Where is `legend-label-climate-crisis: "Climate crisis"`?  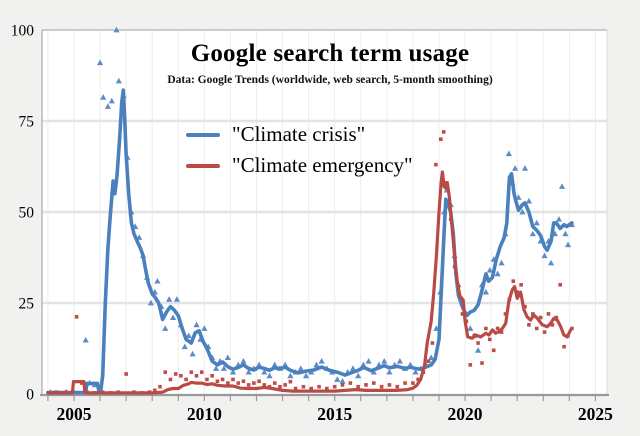
legend-label-climate-crisis: "Climate crisis" is located at coordinates (299, 134).